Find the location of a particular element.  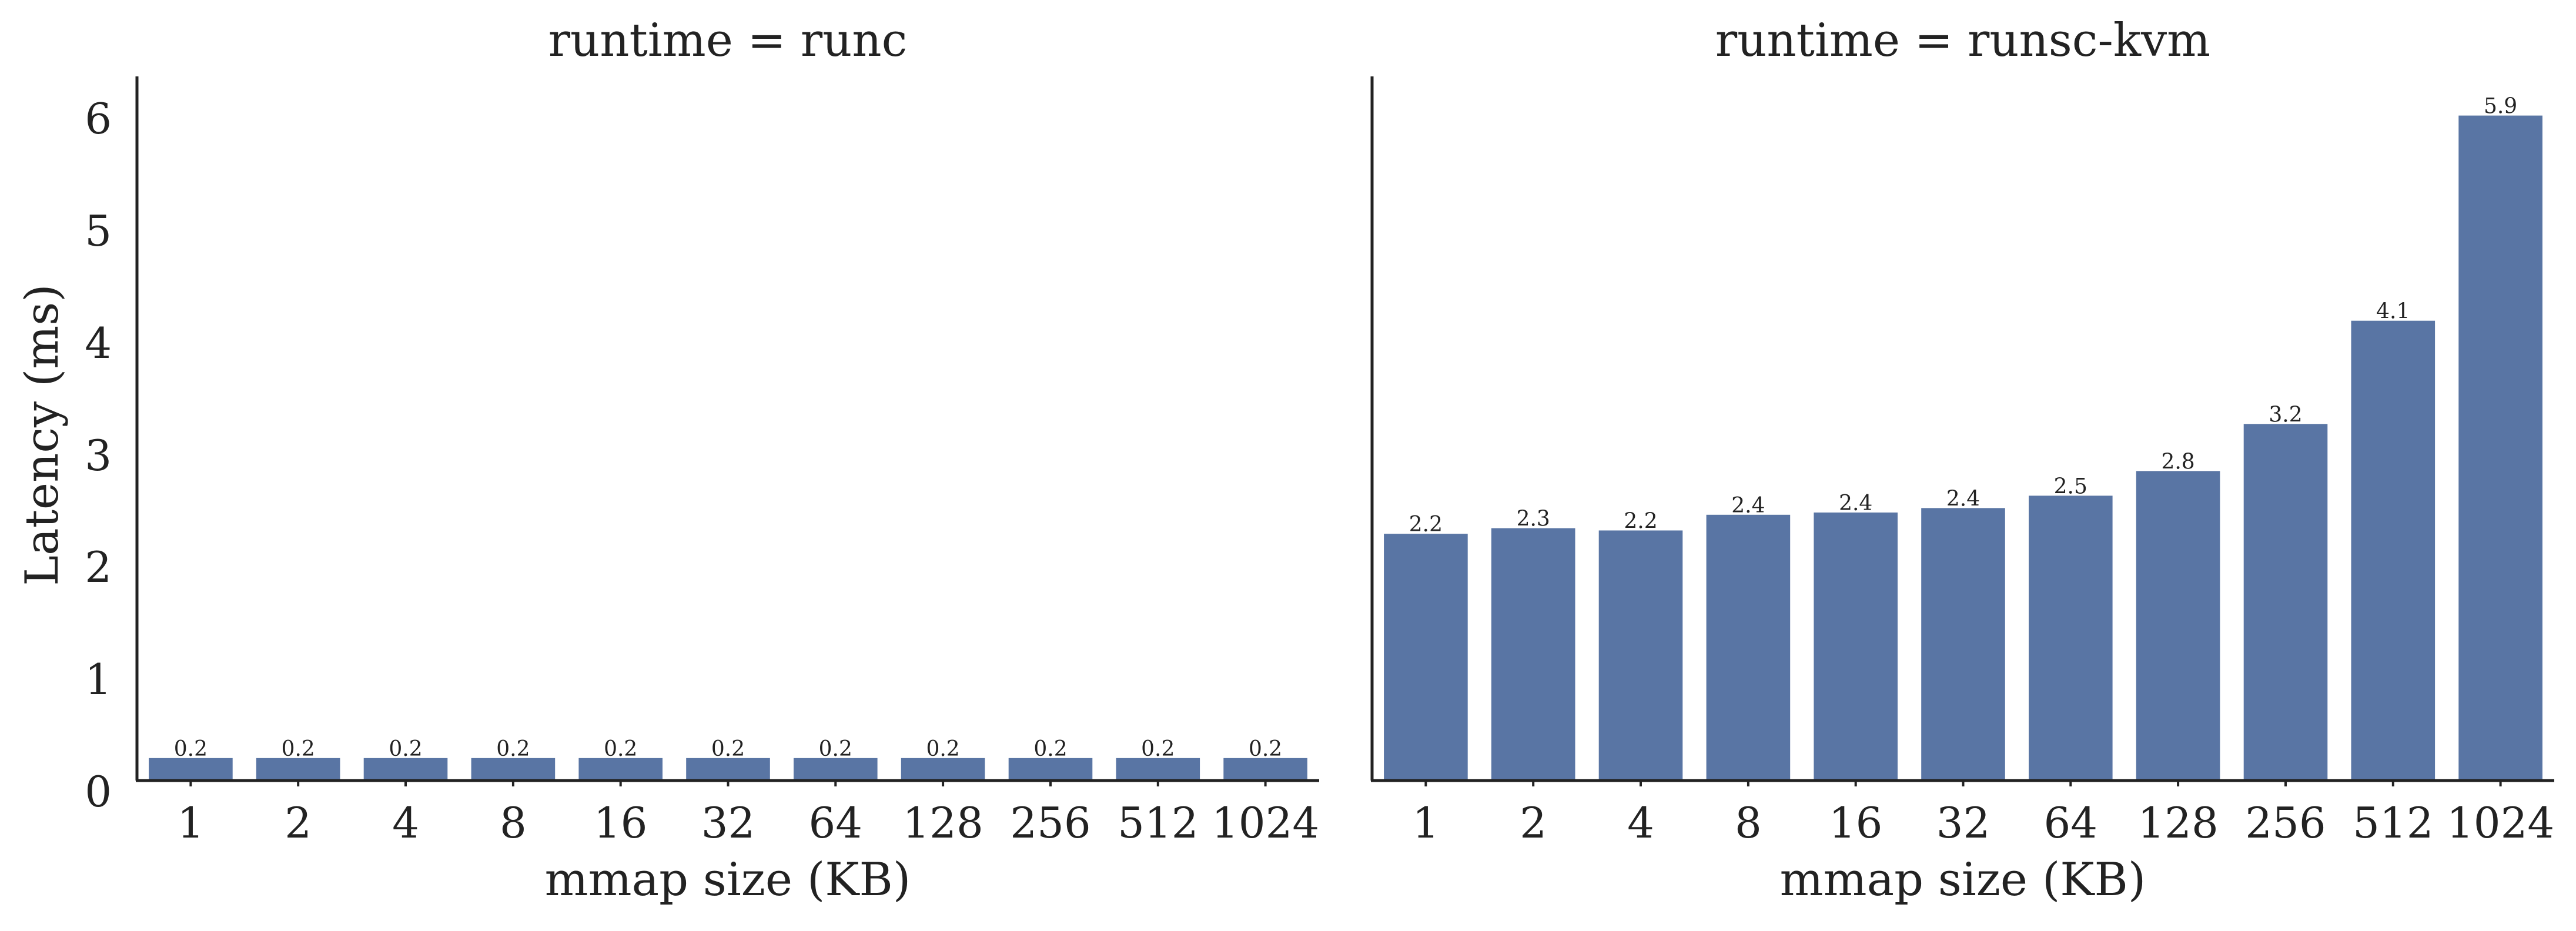

x-axis-label-runsc-kvm: mmap size (KB) is located at coordinates (1963, 879).